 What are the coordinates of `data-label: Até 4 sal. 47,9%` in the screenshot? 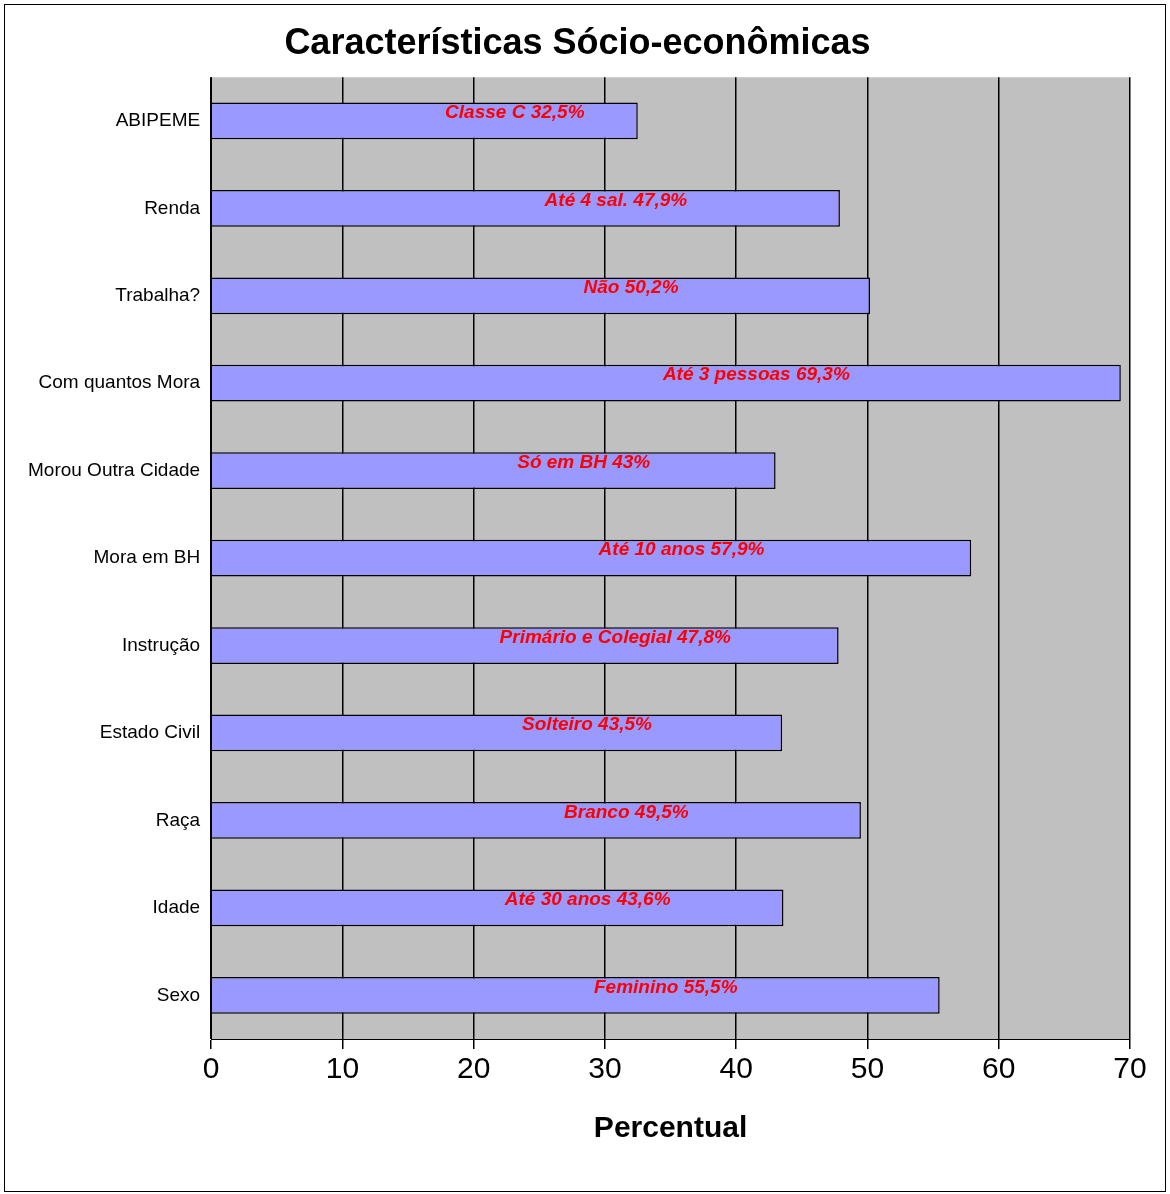 It's located at (615, 199).